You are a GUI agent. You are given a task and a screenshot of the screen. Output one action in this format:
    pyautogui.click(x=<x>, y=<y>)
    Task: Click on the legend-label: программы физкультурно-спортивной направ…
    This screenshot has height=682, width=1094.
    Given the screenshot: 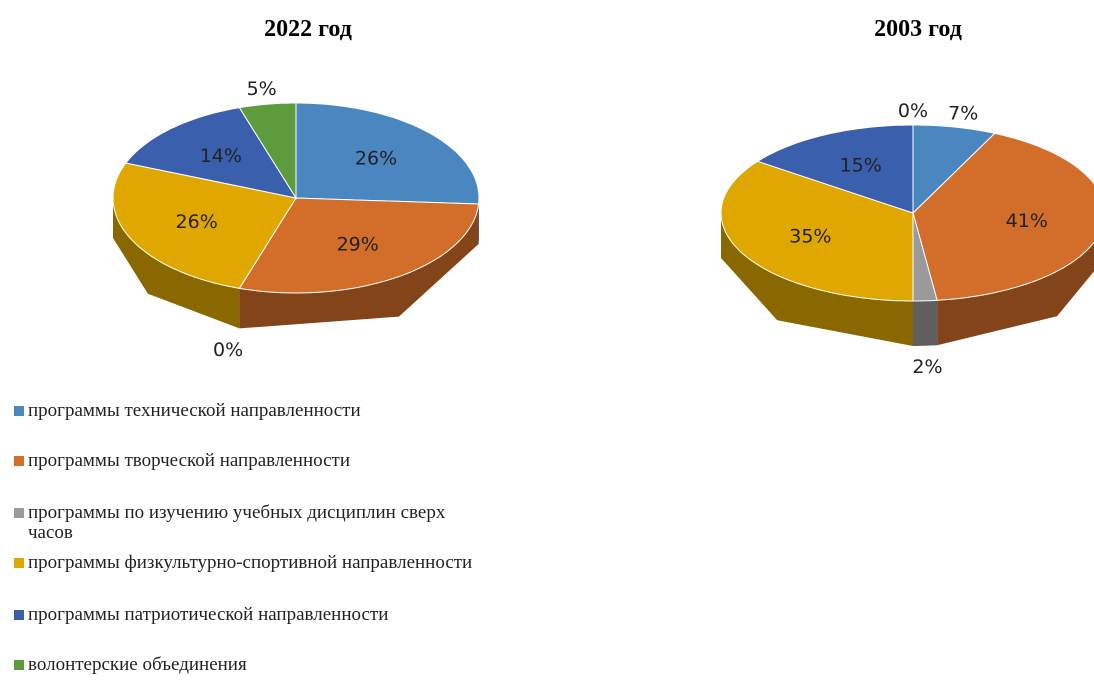 What is the action you would take?
    pyautogui.click(x=250, y=562)
    